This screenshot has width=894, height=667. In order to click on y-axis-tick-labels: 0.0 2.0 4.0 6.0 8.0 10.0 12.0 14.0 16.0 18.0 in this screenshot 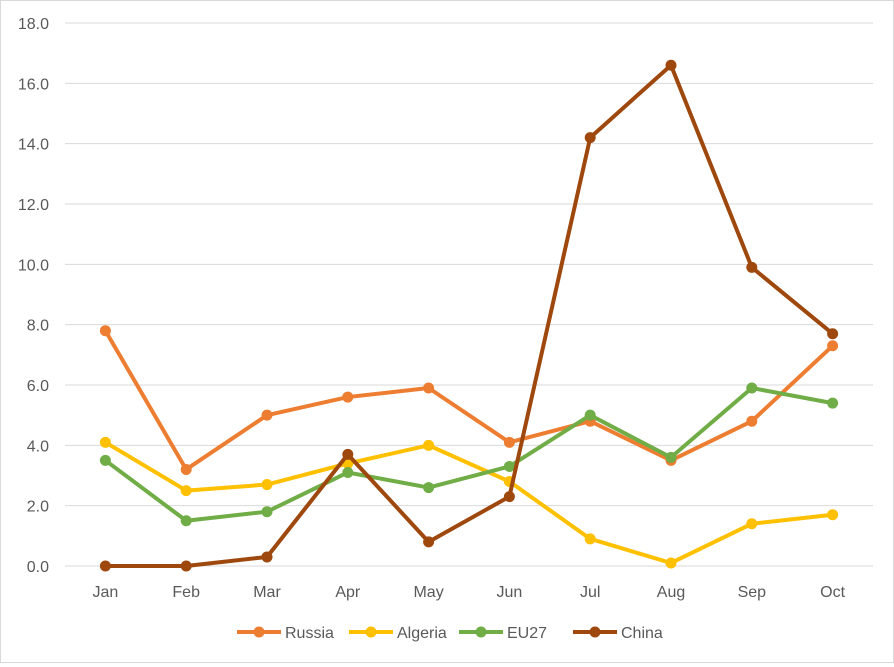, I will do `click(33, 296)`.